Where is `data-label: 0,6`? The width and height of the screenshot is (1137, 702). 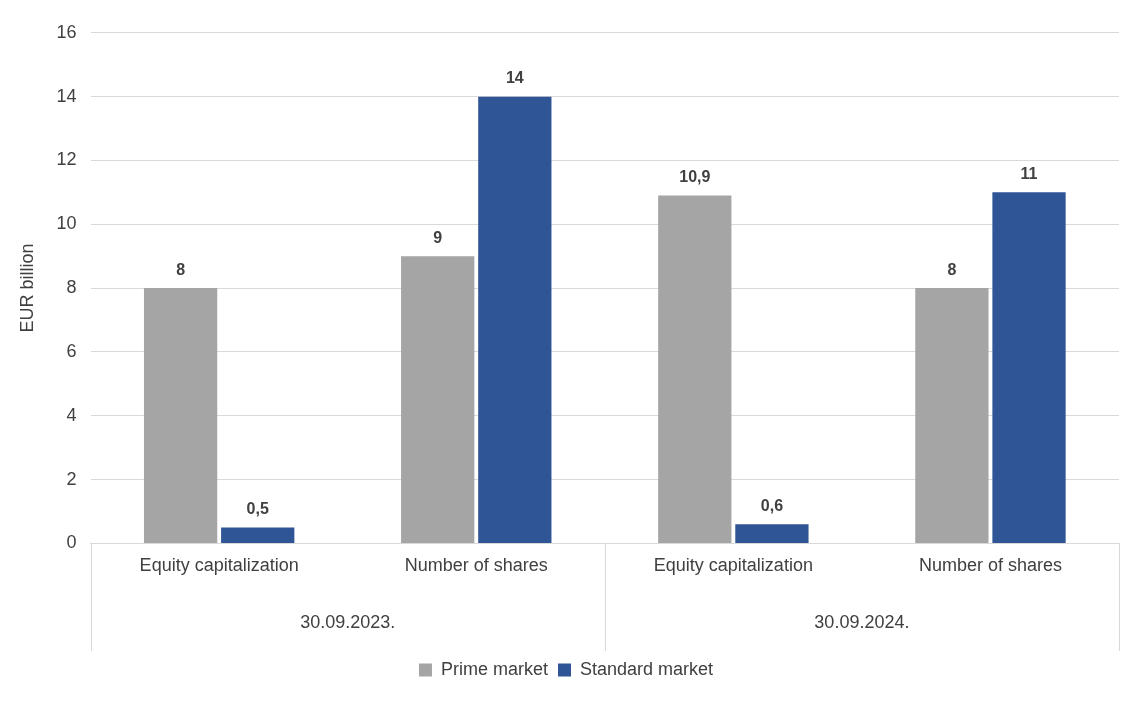
data-label: 0,6 is located at coordinates (772, 505).